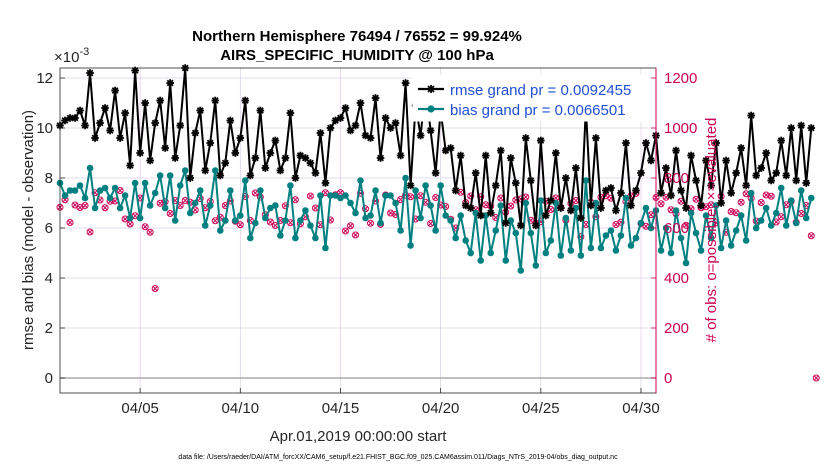  Describe the element at coordinates (44, 78) in the screenshot. I see `y-left-tick-label-6: 12` at that location.